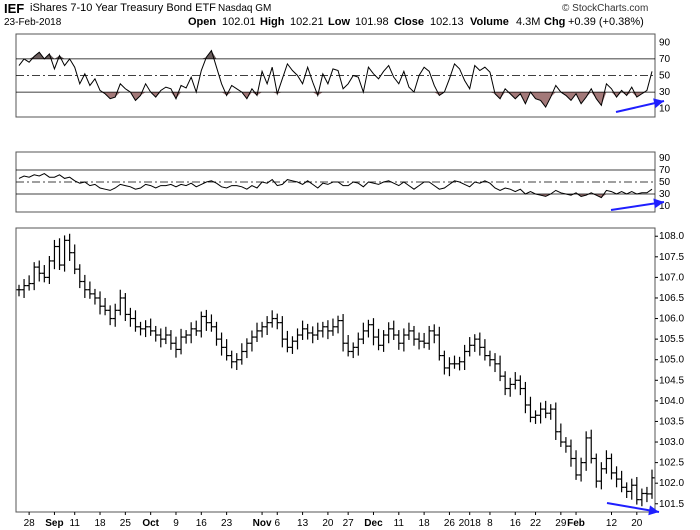 This screenshot has width=700, height=530. What do you see at coordinates (665, 182) in the screenshot?
I see `osc2-y-tick-label: 50` at bounding box center [665, 182].